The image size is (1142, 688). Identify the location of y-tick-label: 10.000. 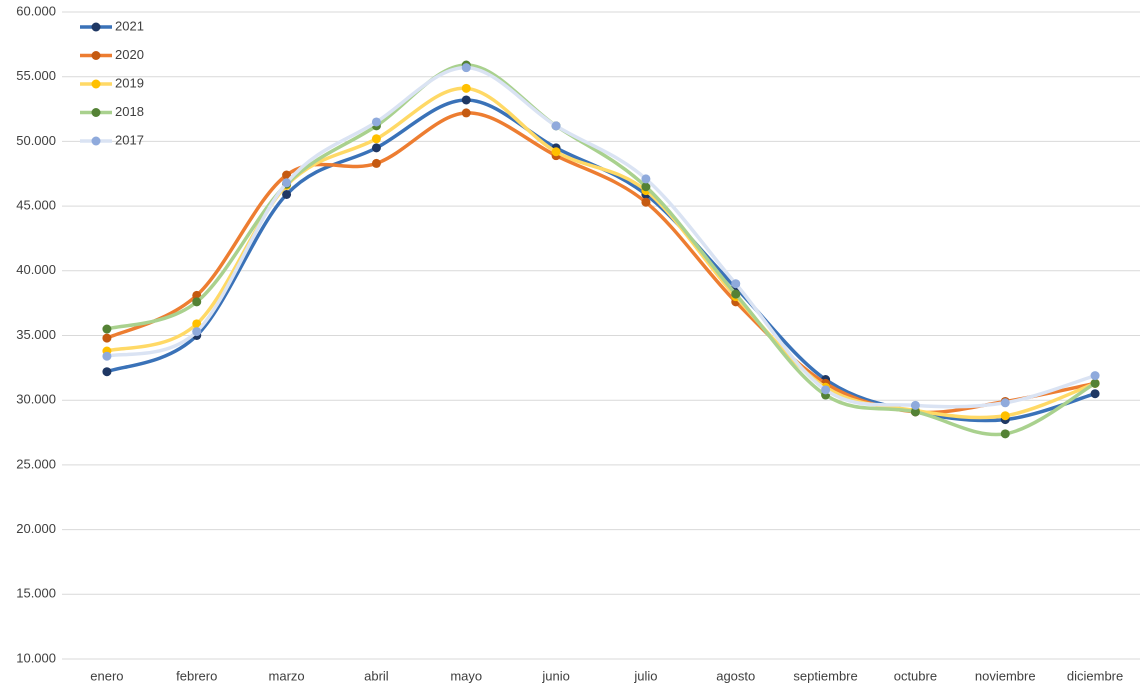
(36, 657).